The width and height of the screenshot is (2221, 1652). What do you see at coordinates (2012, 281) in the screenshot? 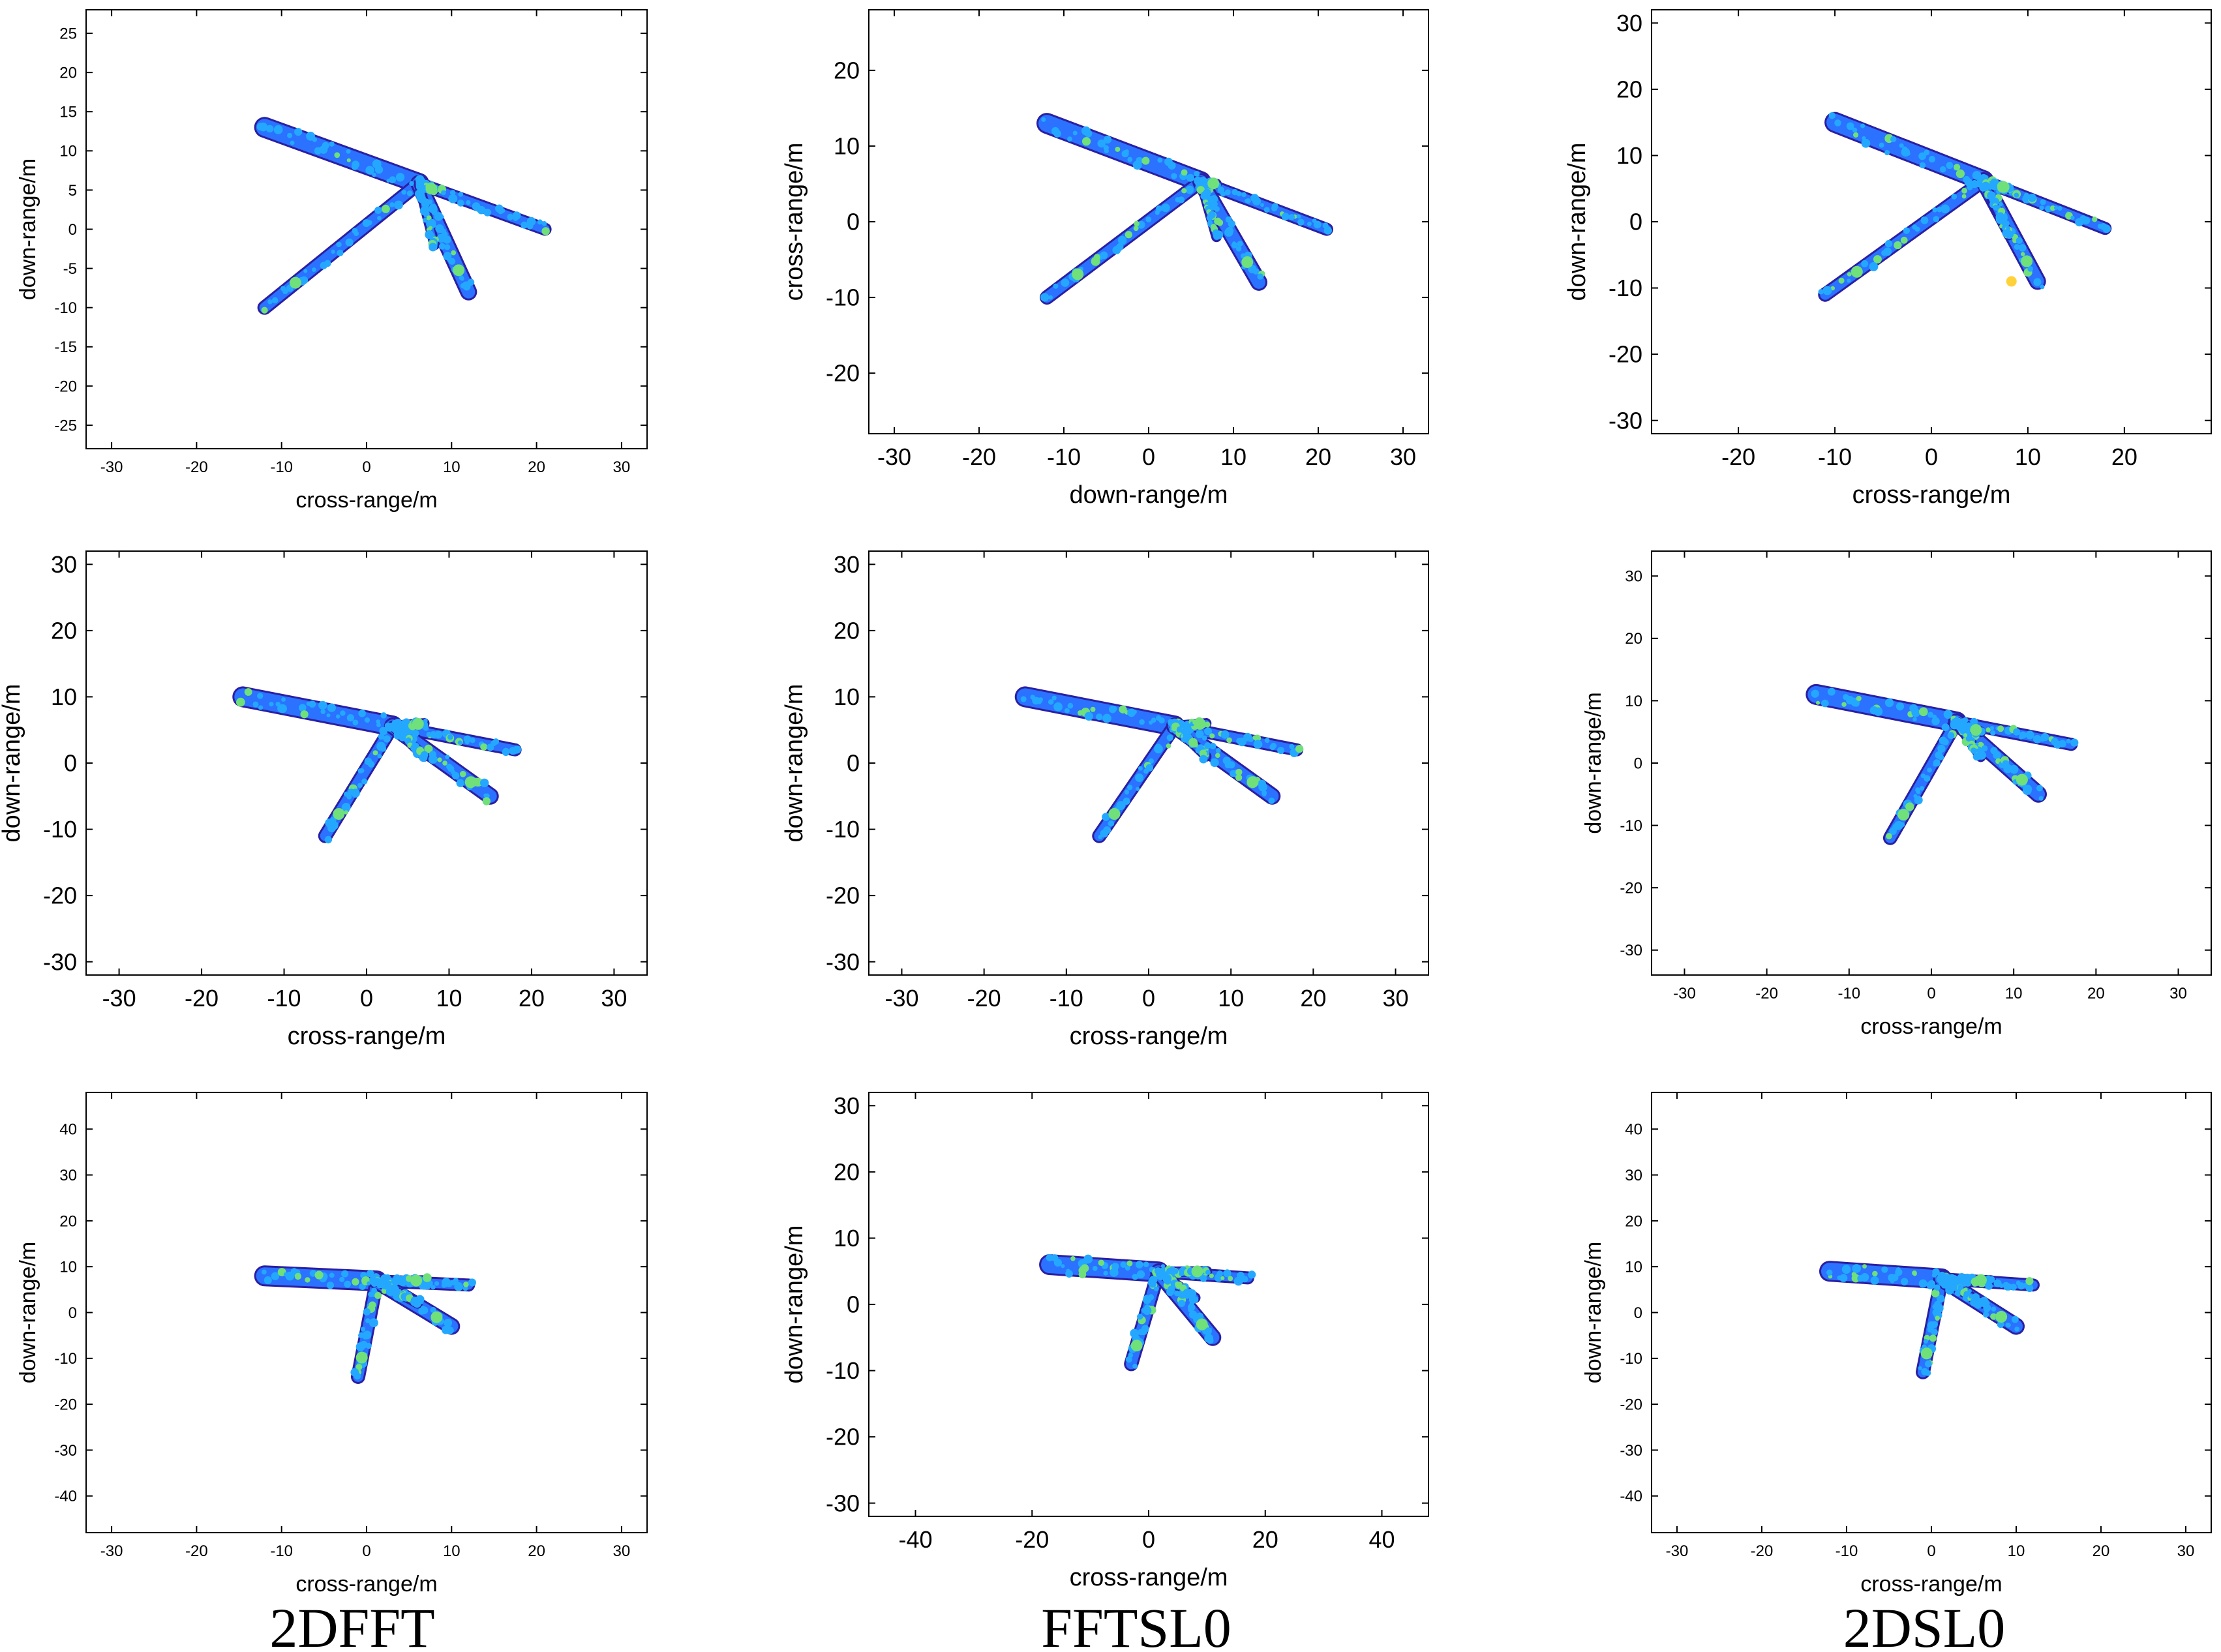
I see `scatter-peak` at bounding box center [2012, 281].